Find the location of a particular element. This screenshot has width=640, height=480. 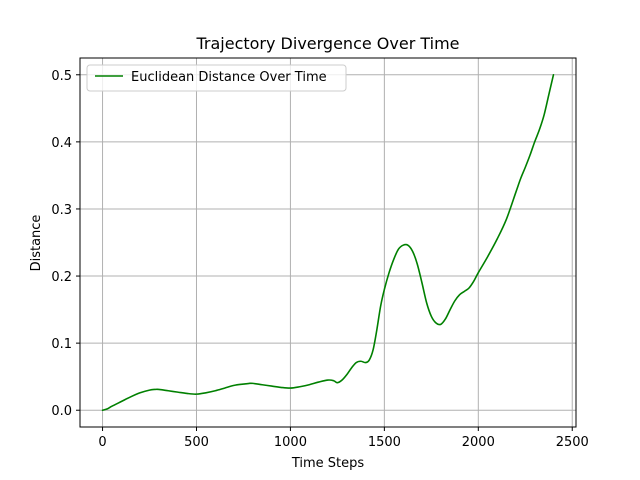

y-tick-label: 0.1 is located at coordinates (61, 344).